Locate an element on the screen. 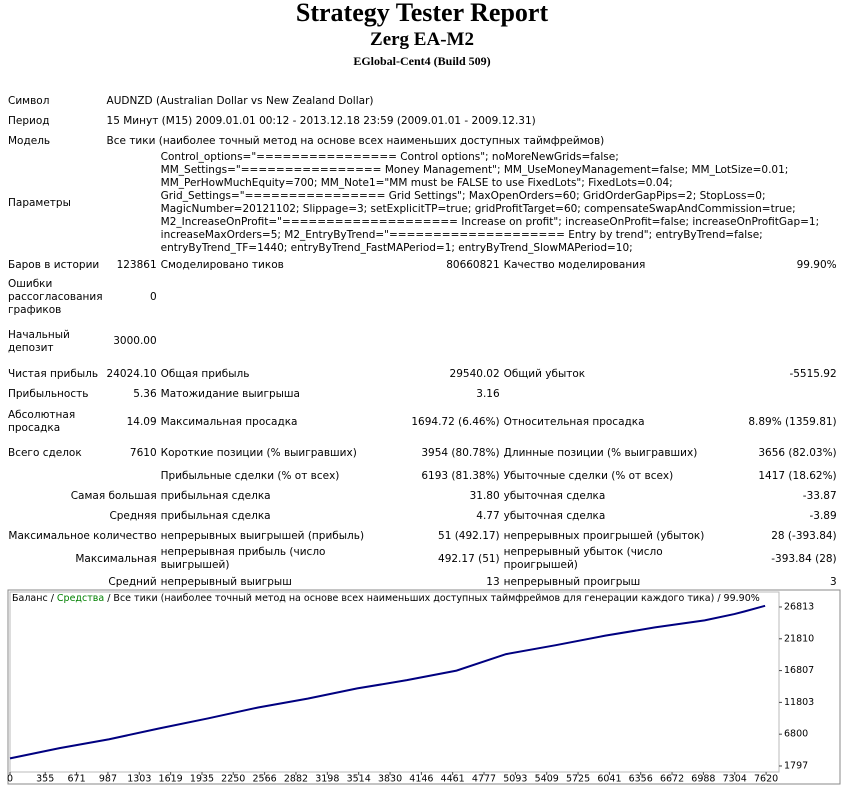 The image size is (844, 785). label: Убыточные сделки (% от всех) is located at coordinates (588, 475).